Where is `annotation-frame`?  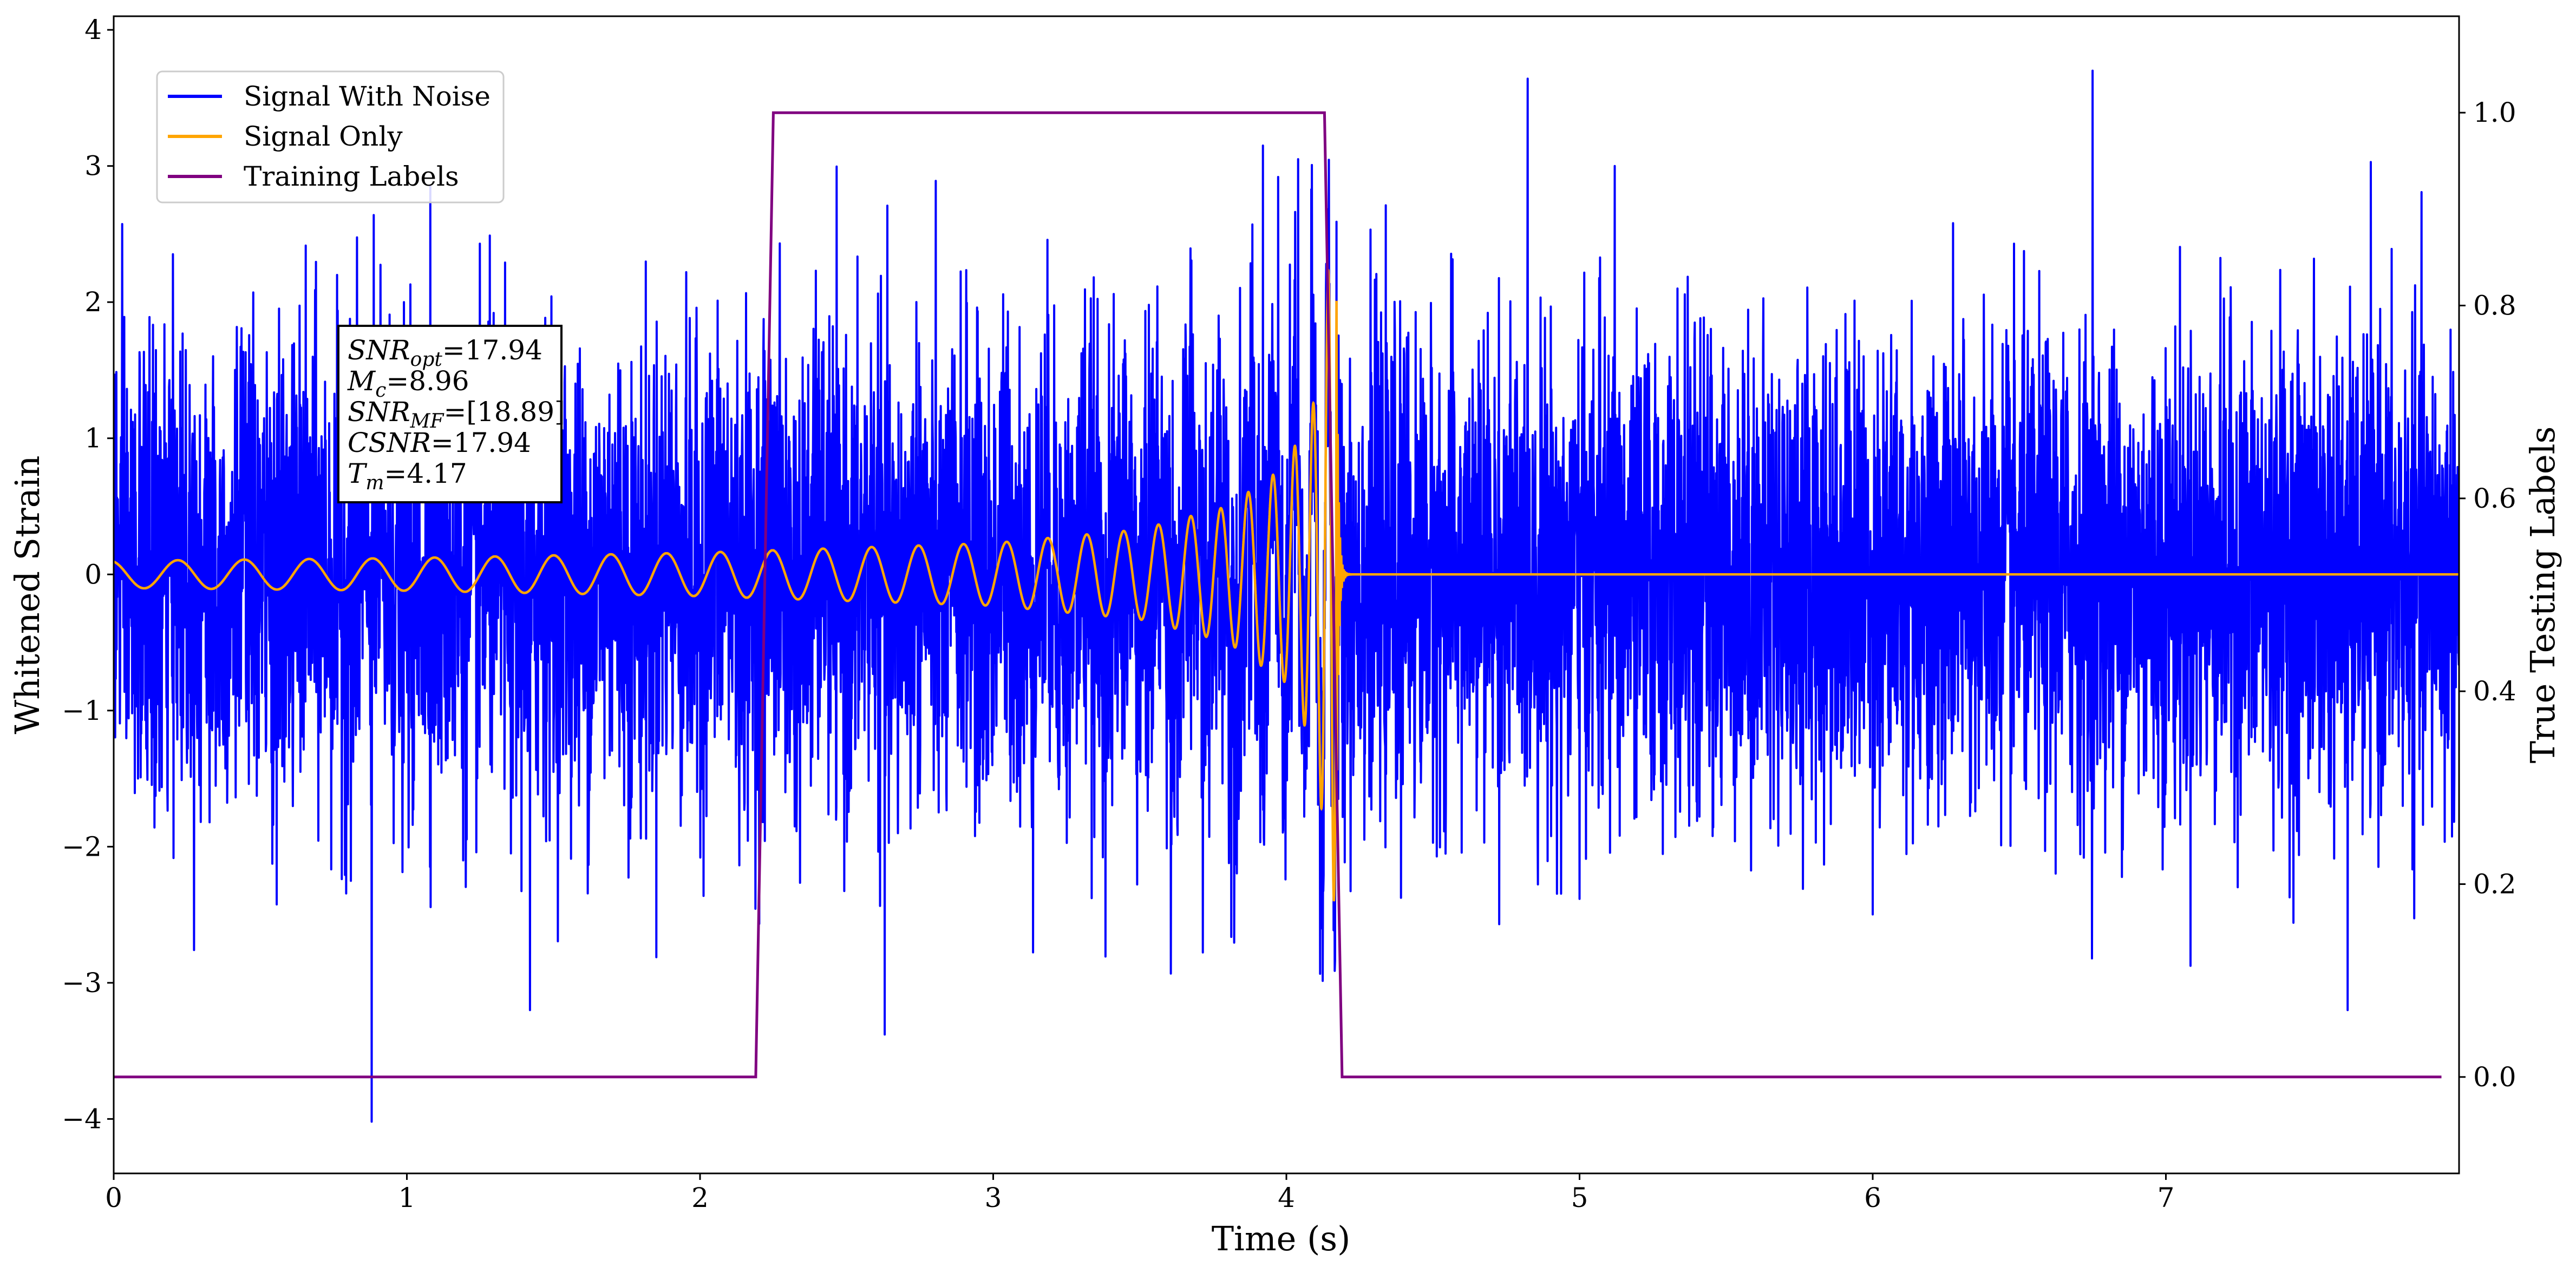 annotation-frame is located at coordinates (450, 414).